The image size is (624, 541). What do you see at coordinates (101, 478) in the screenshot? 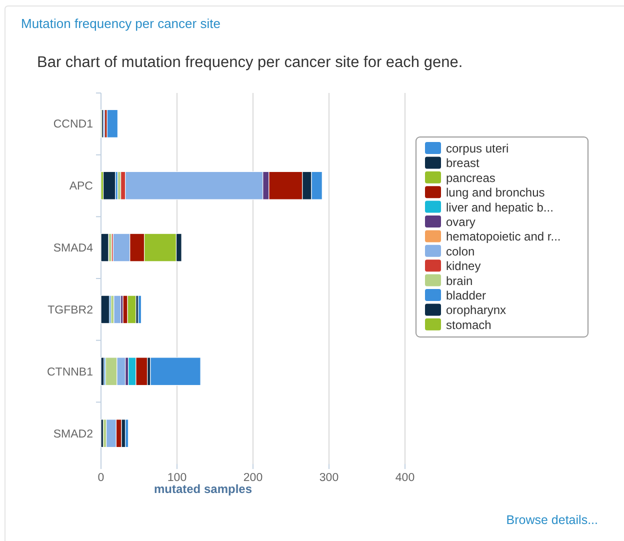
I see `x-tick-label: 0` at bounding box center [101, 478].